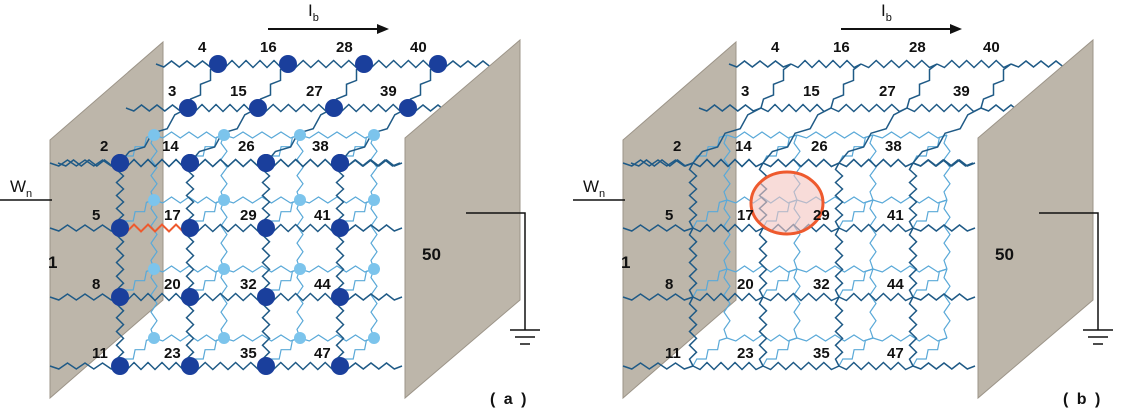 Image resolution: width=1133 pixels, height=414 pixels. I want to click on node-label: 44, so click(895, 284).